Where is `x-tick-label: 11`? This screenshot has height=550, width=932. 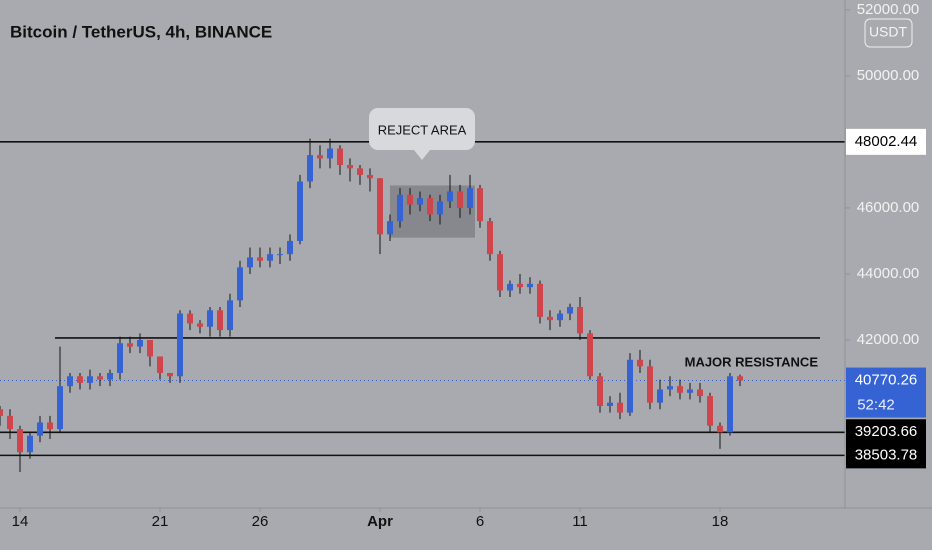 x-tick-label: 11 is located at coordinates (580, 521).